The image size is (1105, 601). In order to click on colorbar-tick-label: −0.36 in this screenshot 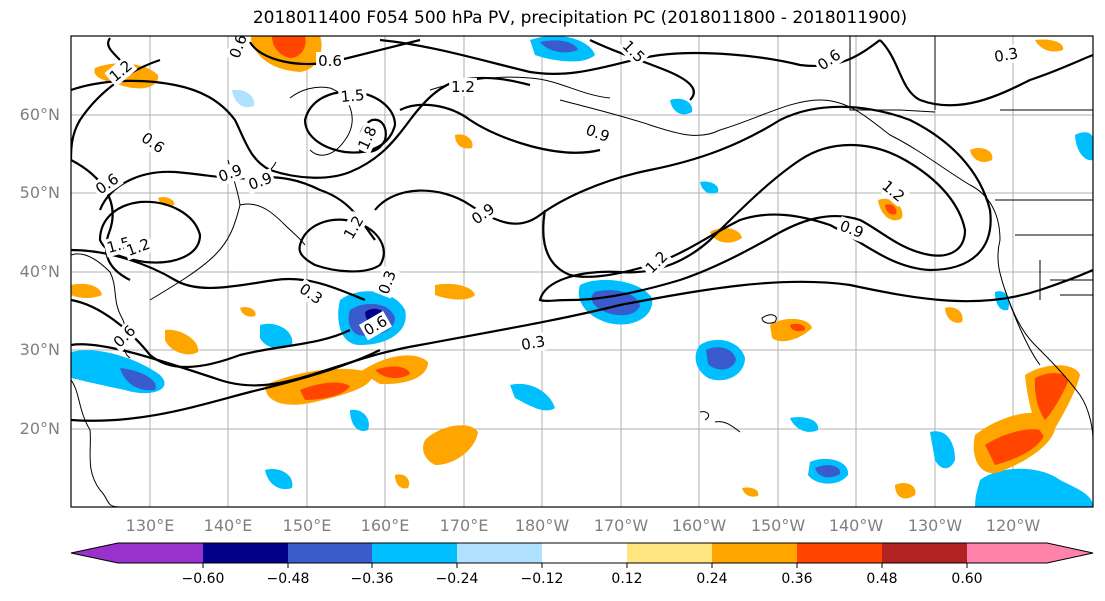, I will do `click(372, 579)`.